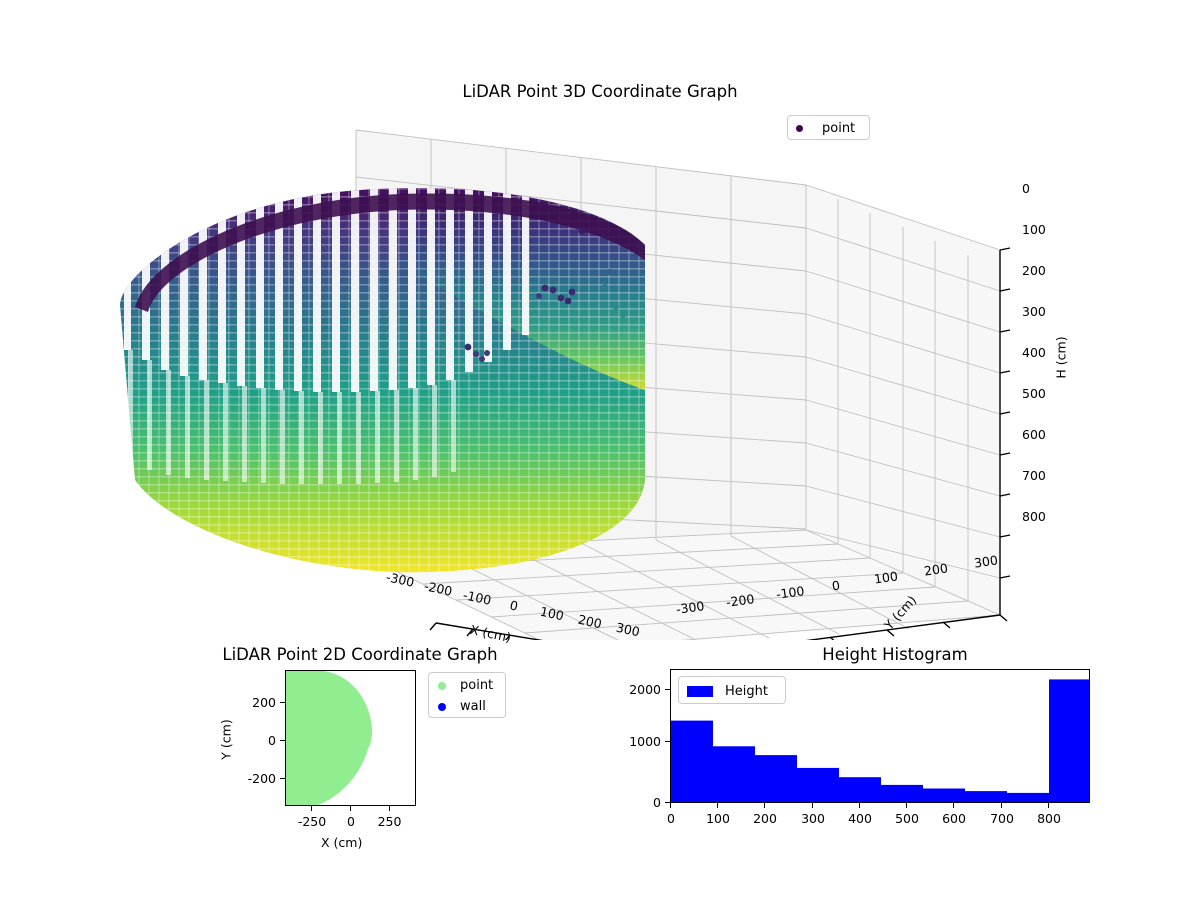 The height and width of the screenshot is (900, 1200). Describe the element at coordinates (860, 818) in the screenshot. I see `x-tick-label: 400` at that location.